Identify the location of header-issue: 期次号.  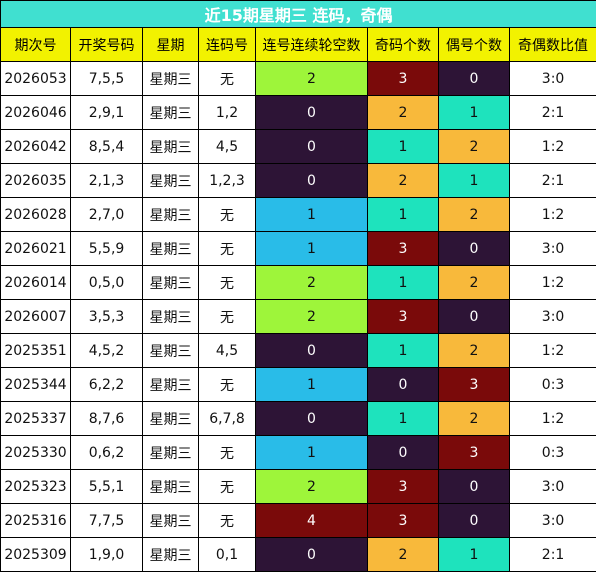
(35, 44).